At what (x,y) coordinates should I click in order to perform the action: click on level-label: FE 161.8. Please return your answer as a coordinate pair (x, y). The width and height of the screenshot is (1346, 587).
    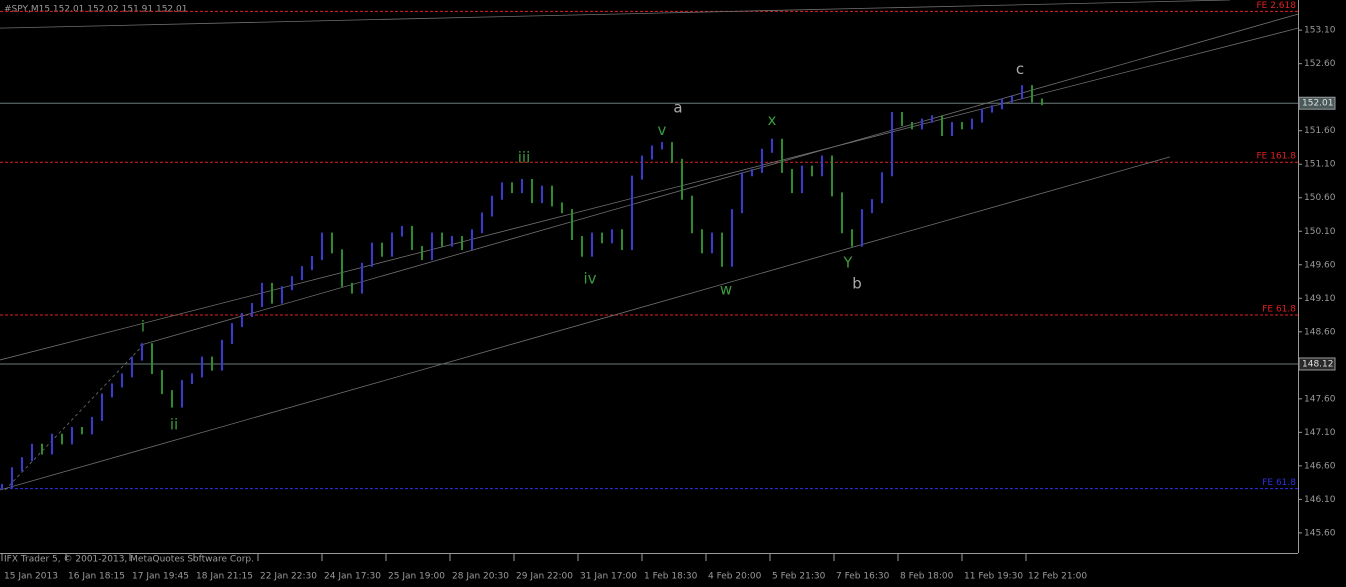
    Looking at the image, I should click on (1277, 157).